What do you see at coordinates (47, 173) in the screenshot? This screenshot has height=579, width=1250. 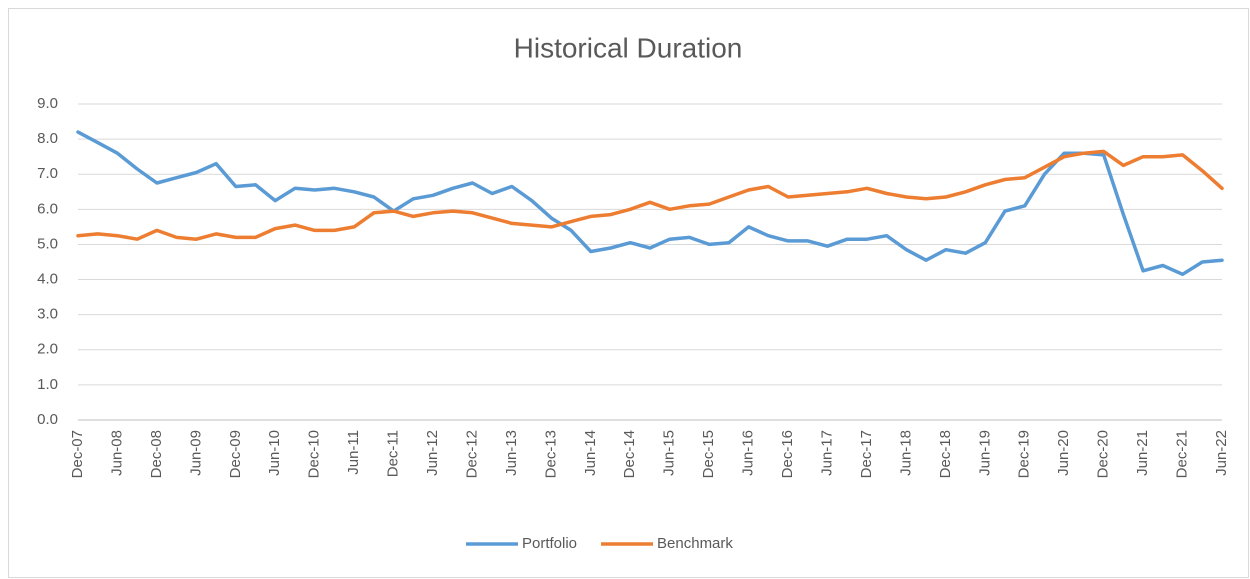 I see `y-tick-label: 7.0` at bounding box center [47, 173].